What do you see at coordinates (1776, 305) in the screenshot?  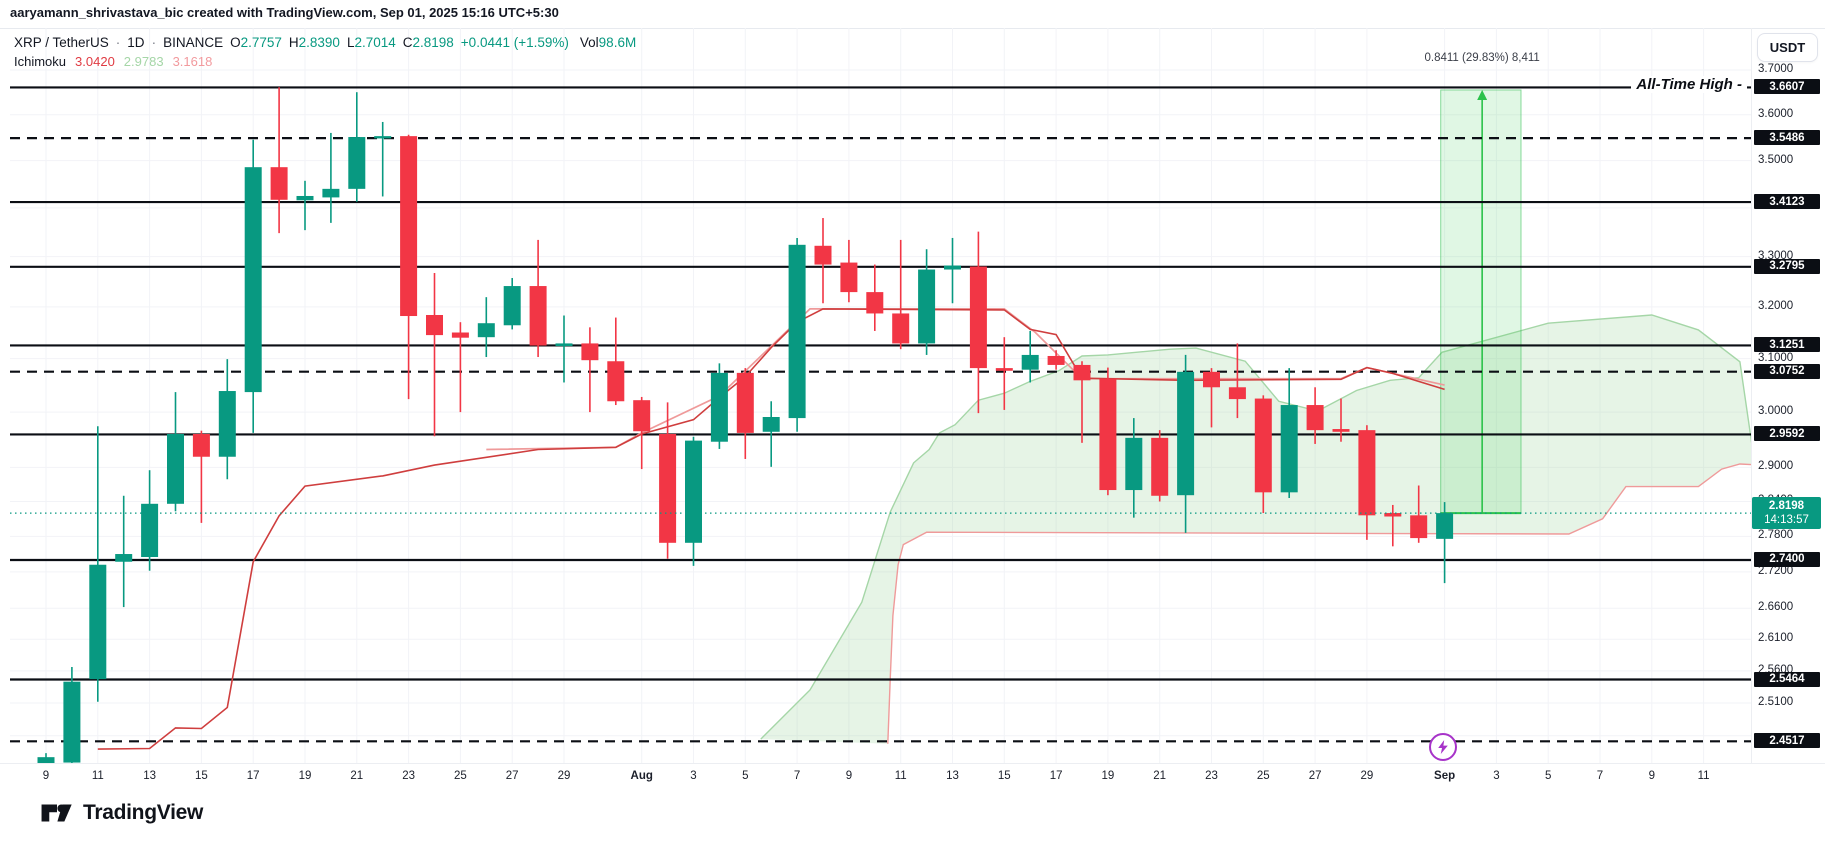 I see `price-tick-label: 3.2000` at bounding box center [1776, 305].